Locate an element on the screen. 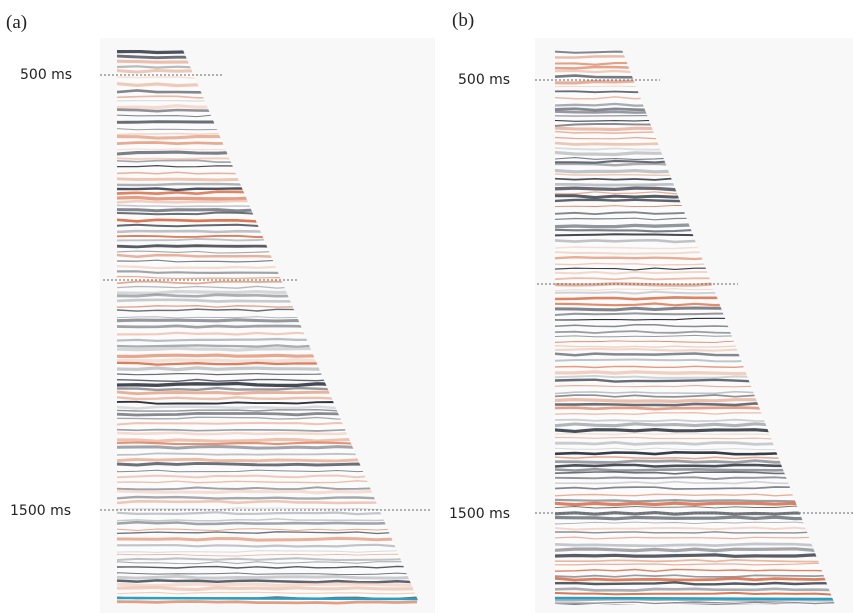 The image size is (853, 613). panel-label: (b) is located at coordinates (463, 20).